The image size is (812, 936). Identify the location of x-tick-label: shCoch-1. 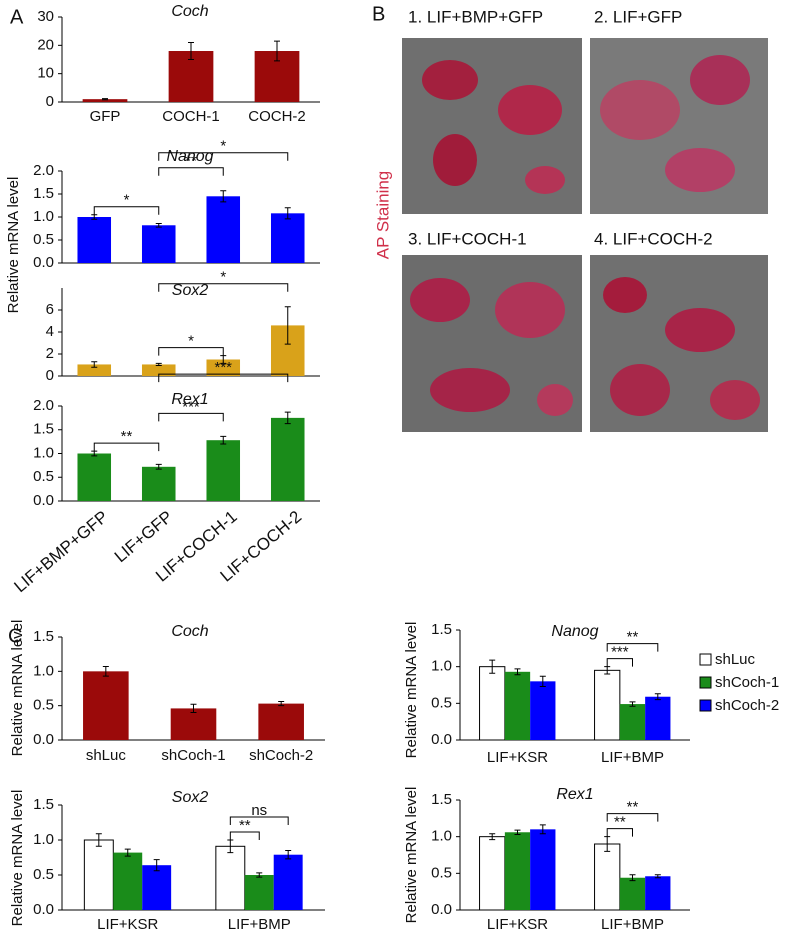
(193, 755).